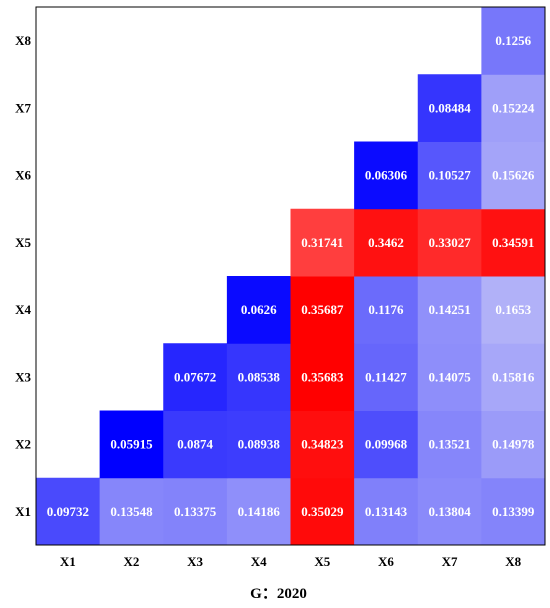  I want to click on cell-value-label: 0.10527, so click(449, 175).